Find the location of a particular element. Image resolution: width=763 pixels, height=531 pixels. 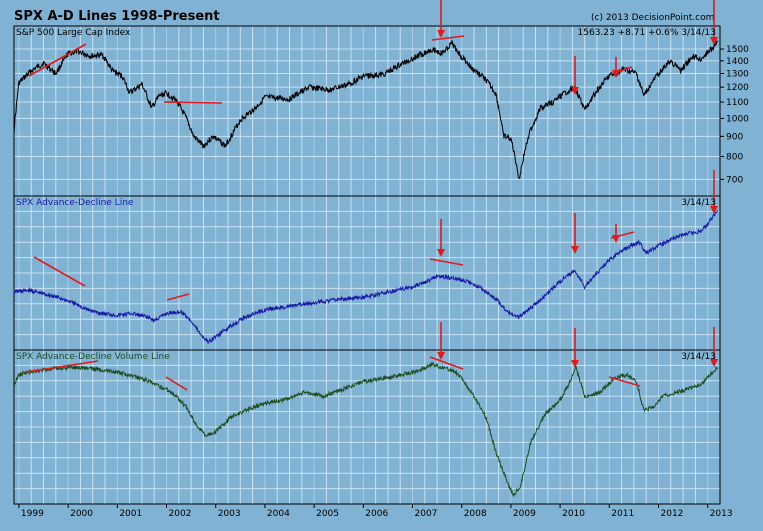

x-tick-label: 2003 is located at coordinates (229, 514).